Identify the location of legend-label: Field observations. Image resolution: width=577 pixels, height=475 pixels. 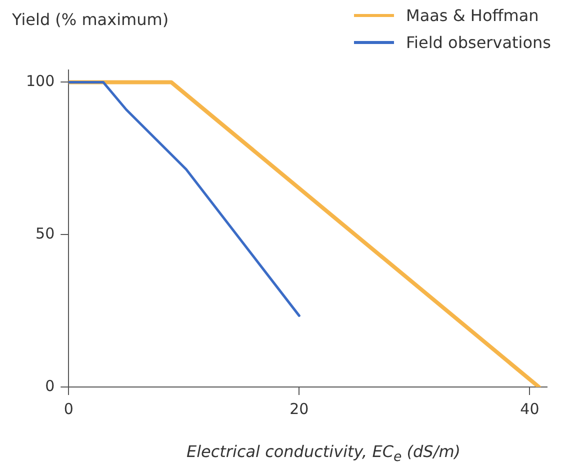
(478, 42).